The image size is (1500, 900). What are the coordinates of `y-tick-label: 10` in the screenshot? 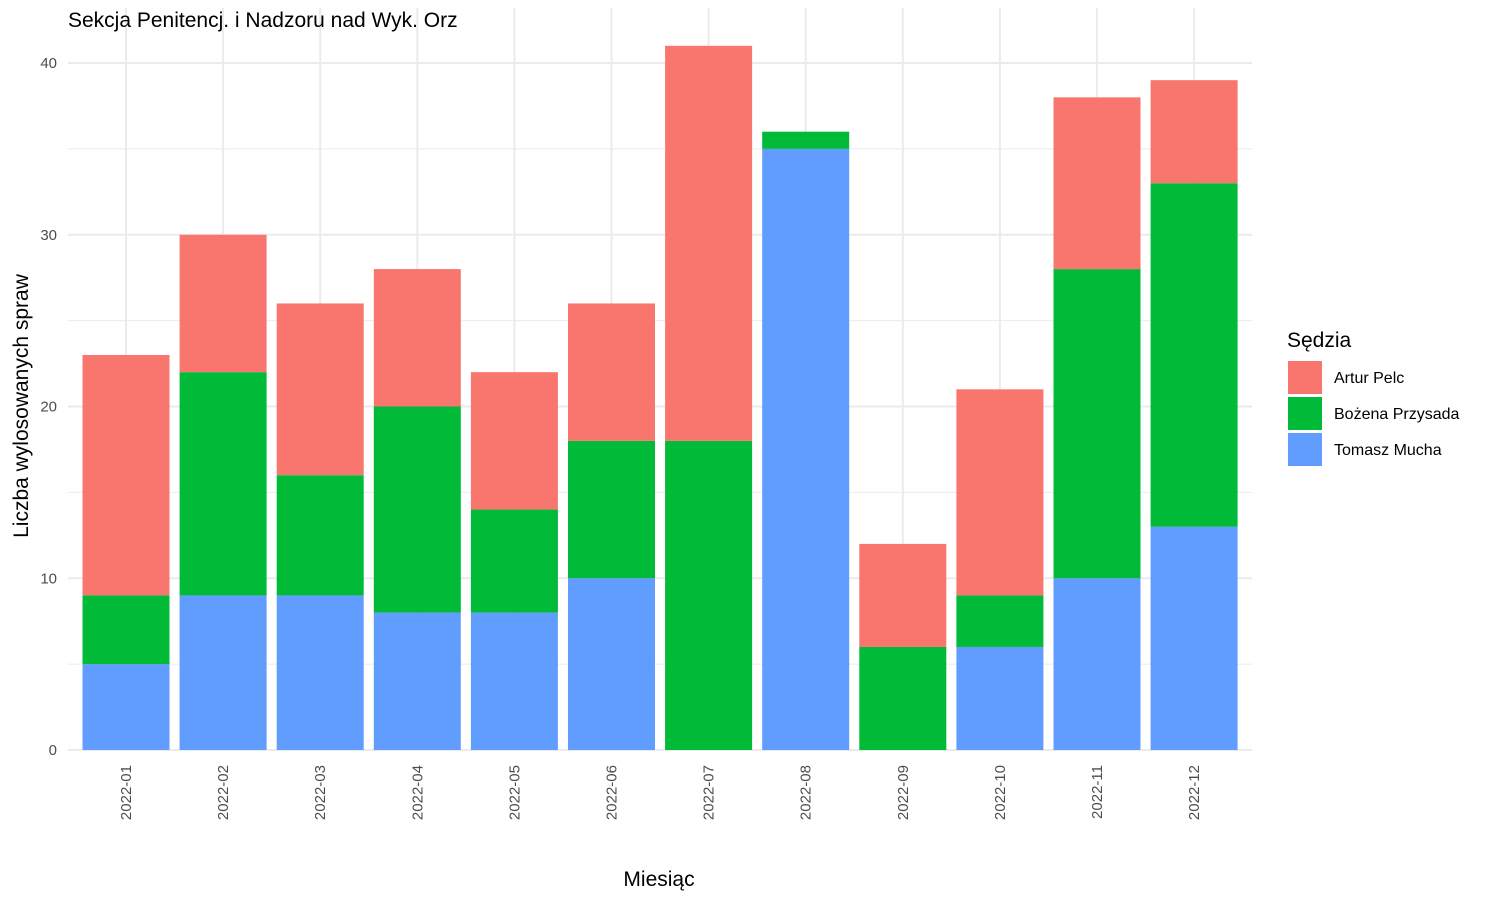 It's located at (48, 578).